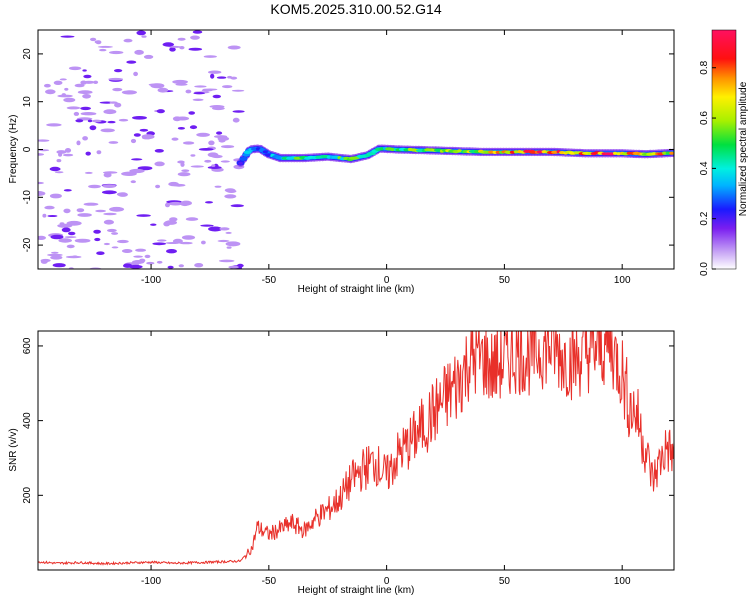 This screenshot has width=750, height=600. I want to click on y-tick-label: 600, so click(27, 345).